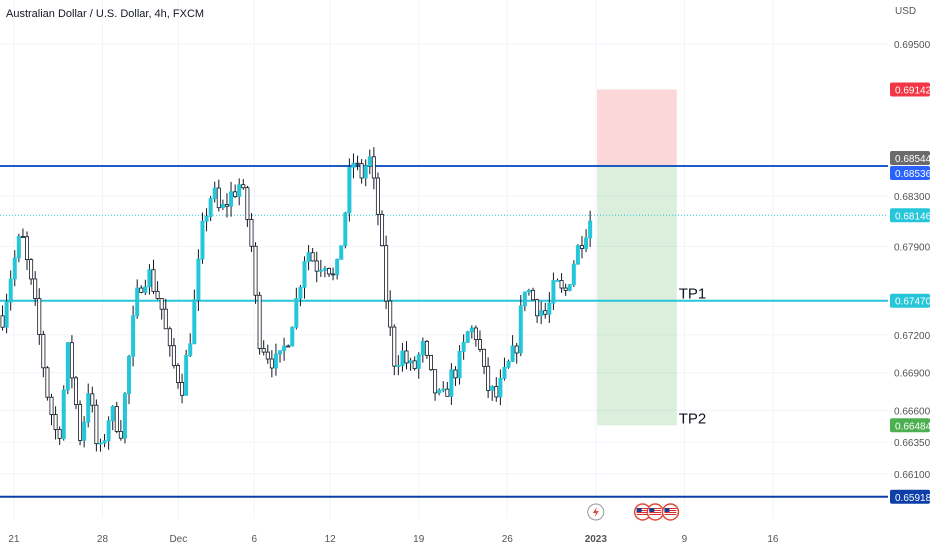 The width and height of the screenshot is (932, 550). Describe the element at coordinates (773, 539) in the screenshot. I see `date-tick-label: 16` at that location.